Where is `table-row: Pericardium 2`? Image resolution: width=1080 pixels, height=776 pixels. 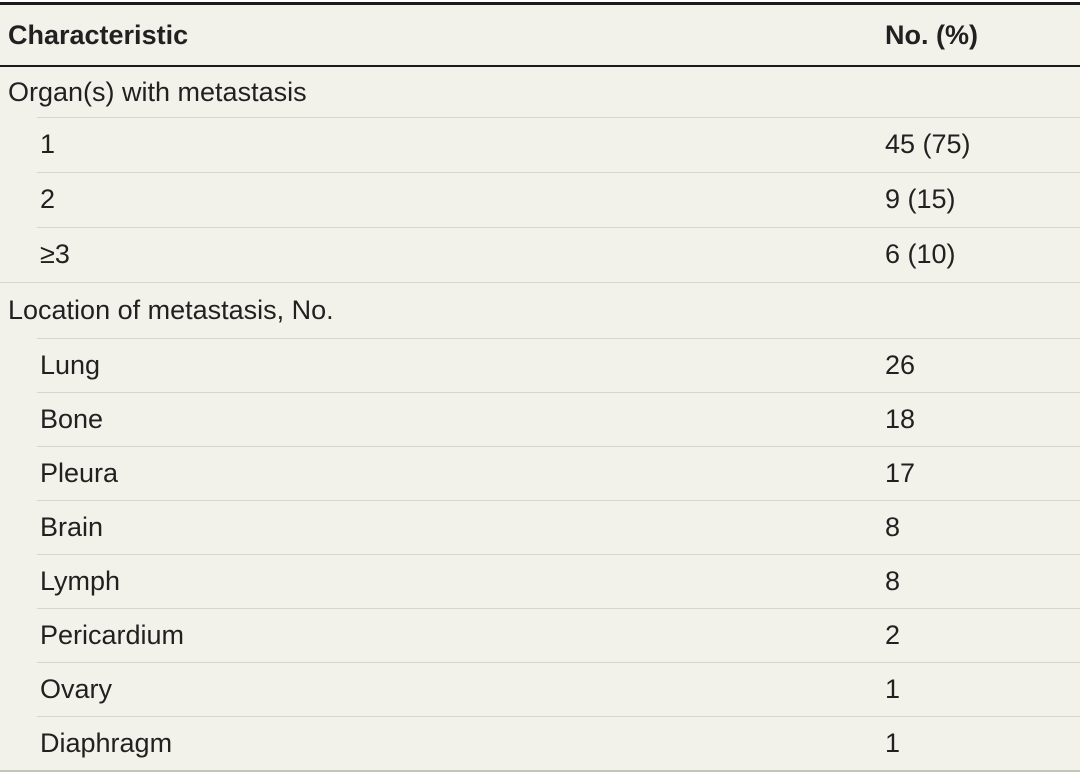
table-row: Pericardium 2 is located at coordinates (540, 635).